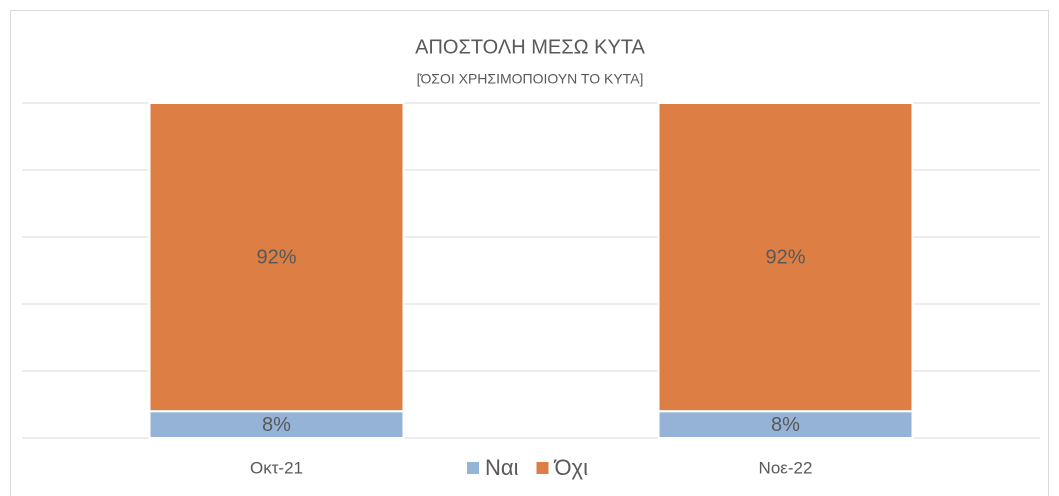  I want to click on legend: Ναι Όχι, so click(527, 467).